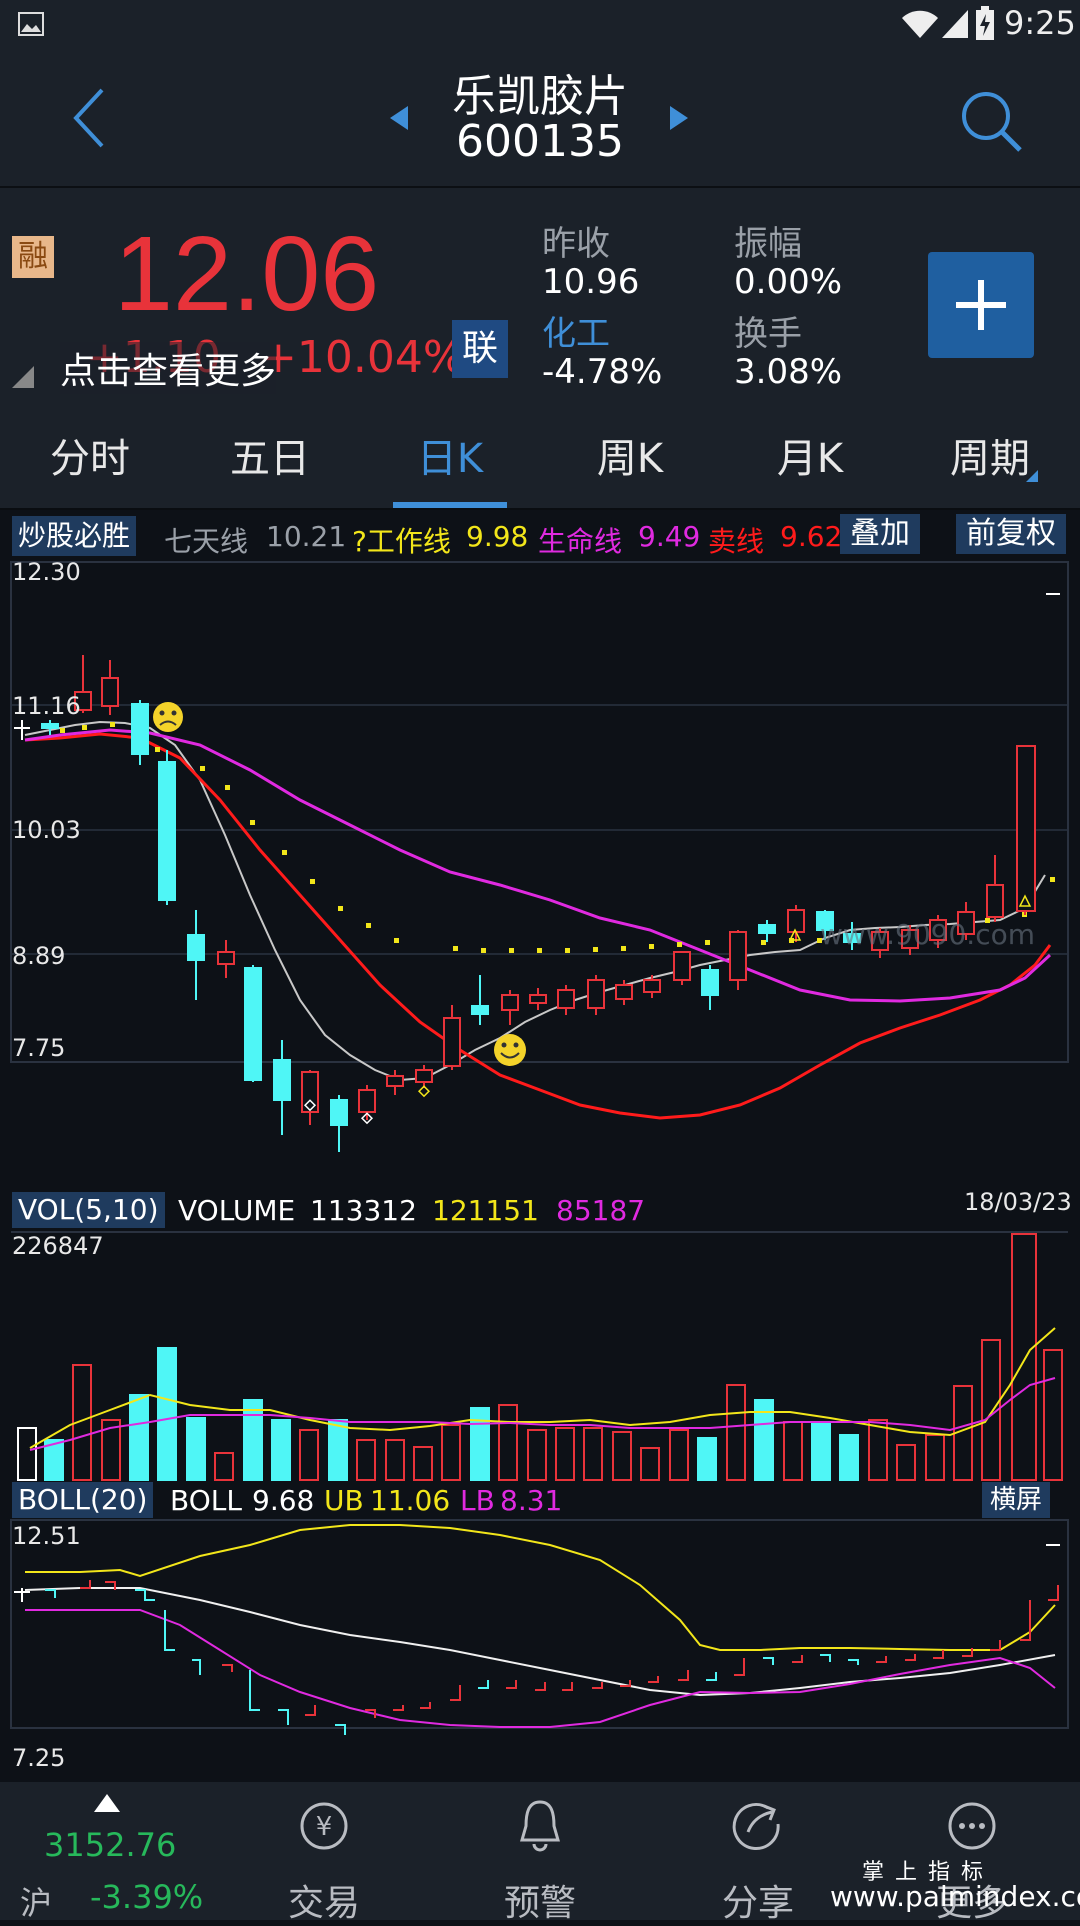 Image resolution: width=1080 pixels, height=1926 pixels. I want to click on index-ticker: 3152.76 沪 -3.39%, so click(108, 1852).